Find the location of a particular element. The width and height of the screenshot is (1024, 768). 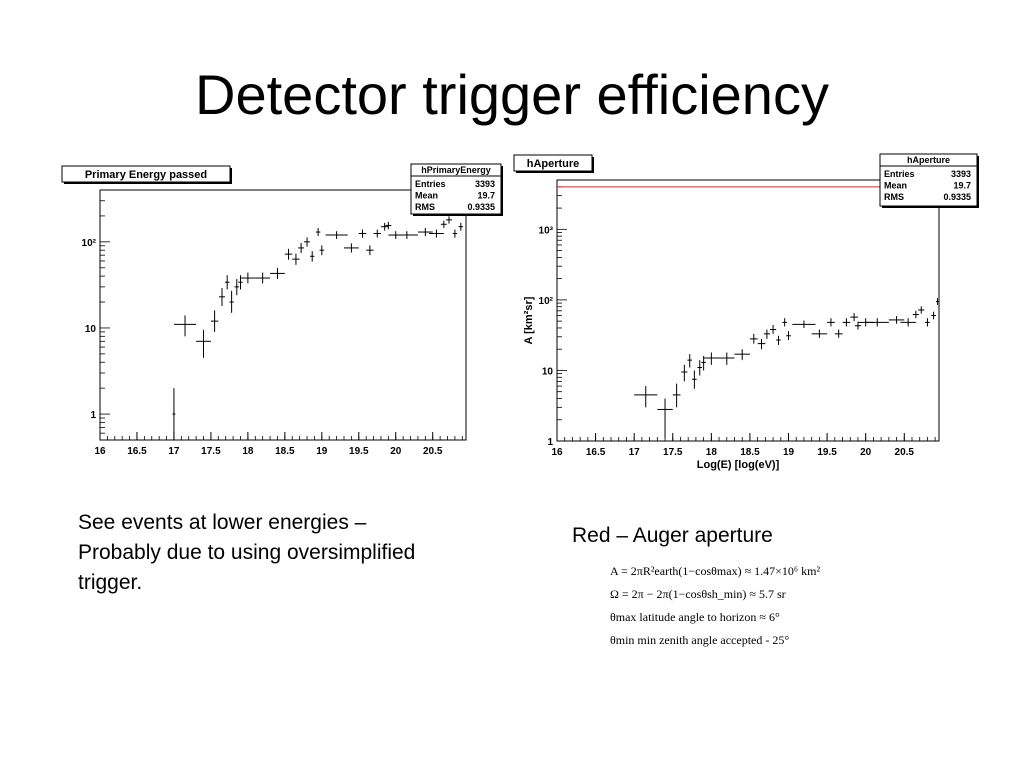

x-tick-label: 16.5 is located at coordinates (137, 451).